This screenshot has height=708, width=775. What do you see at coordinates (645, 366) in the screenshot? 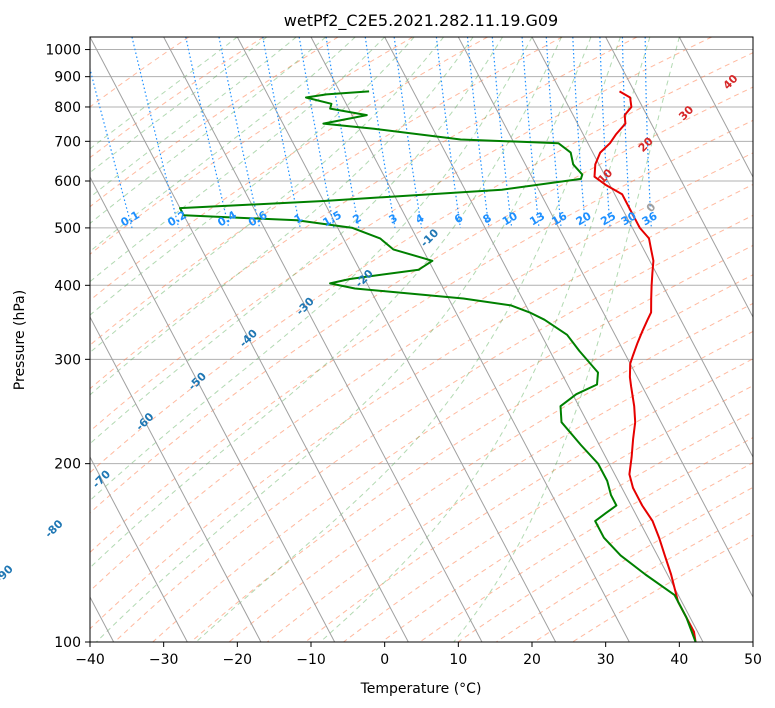
I see `temperature-profile-line` at bounding box center [645, 366].